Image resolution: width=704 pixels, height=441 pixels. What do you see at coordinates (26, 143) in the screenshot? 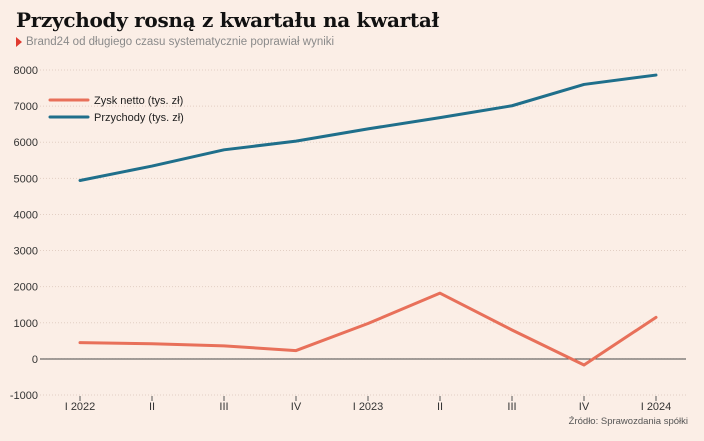
I see `y-tick-label: 6000` at bounding box center [26, 143].